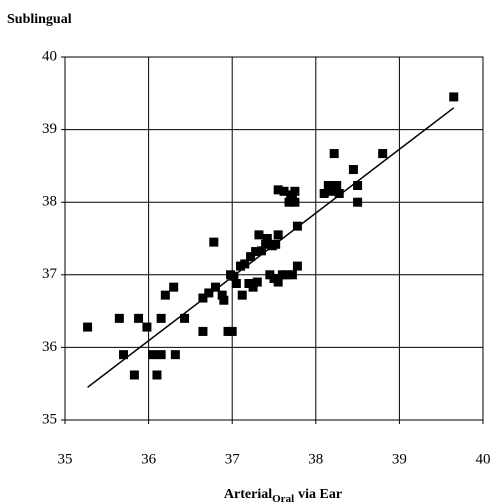 Image resolution: width=501 pixels, height=504 pixels. I want to click on x-tick-label: 35, so click(65, 459).